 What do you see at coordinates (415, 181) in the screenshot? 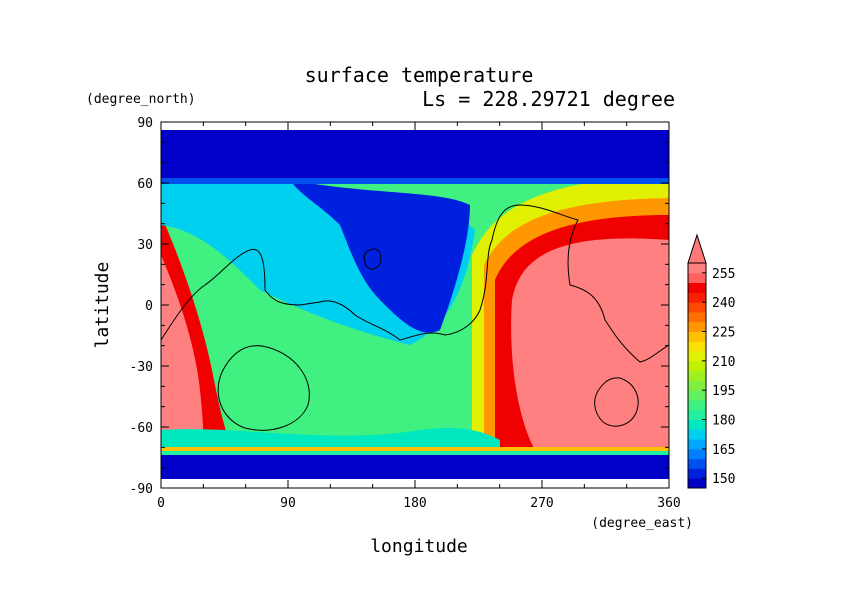
I see `north-polar-edge` at bounding box center [415, 181].